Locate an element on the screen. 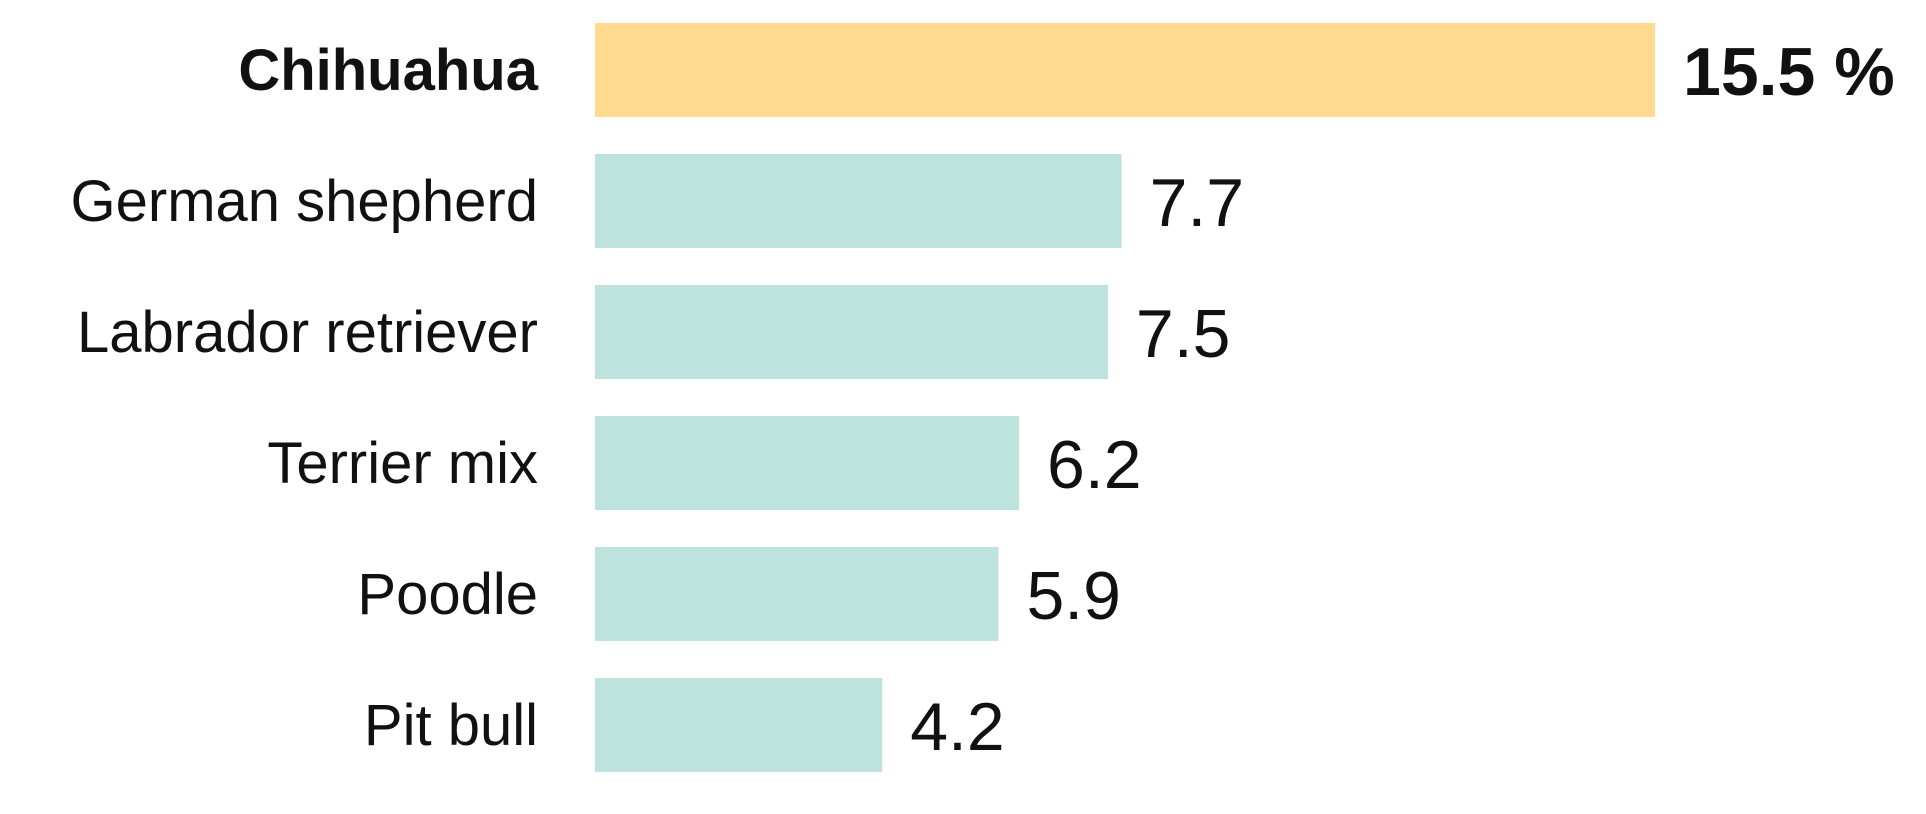 The image size is (1926, 814). value-label-labrador-retriever: 7.5 is located at coordinates (1183, 334).